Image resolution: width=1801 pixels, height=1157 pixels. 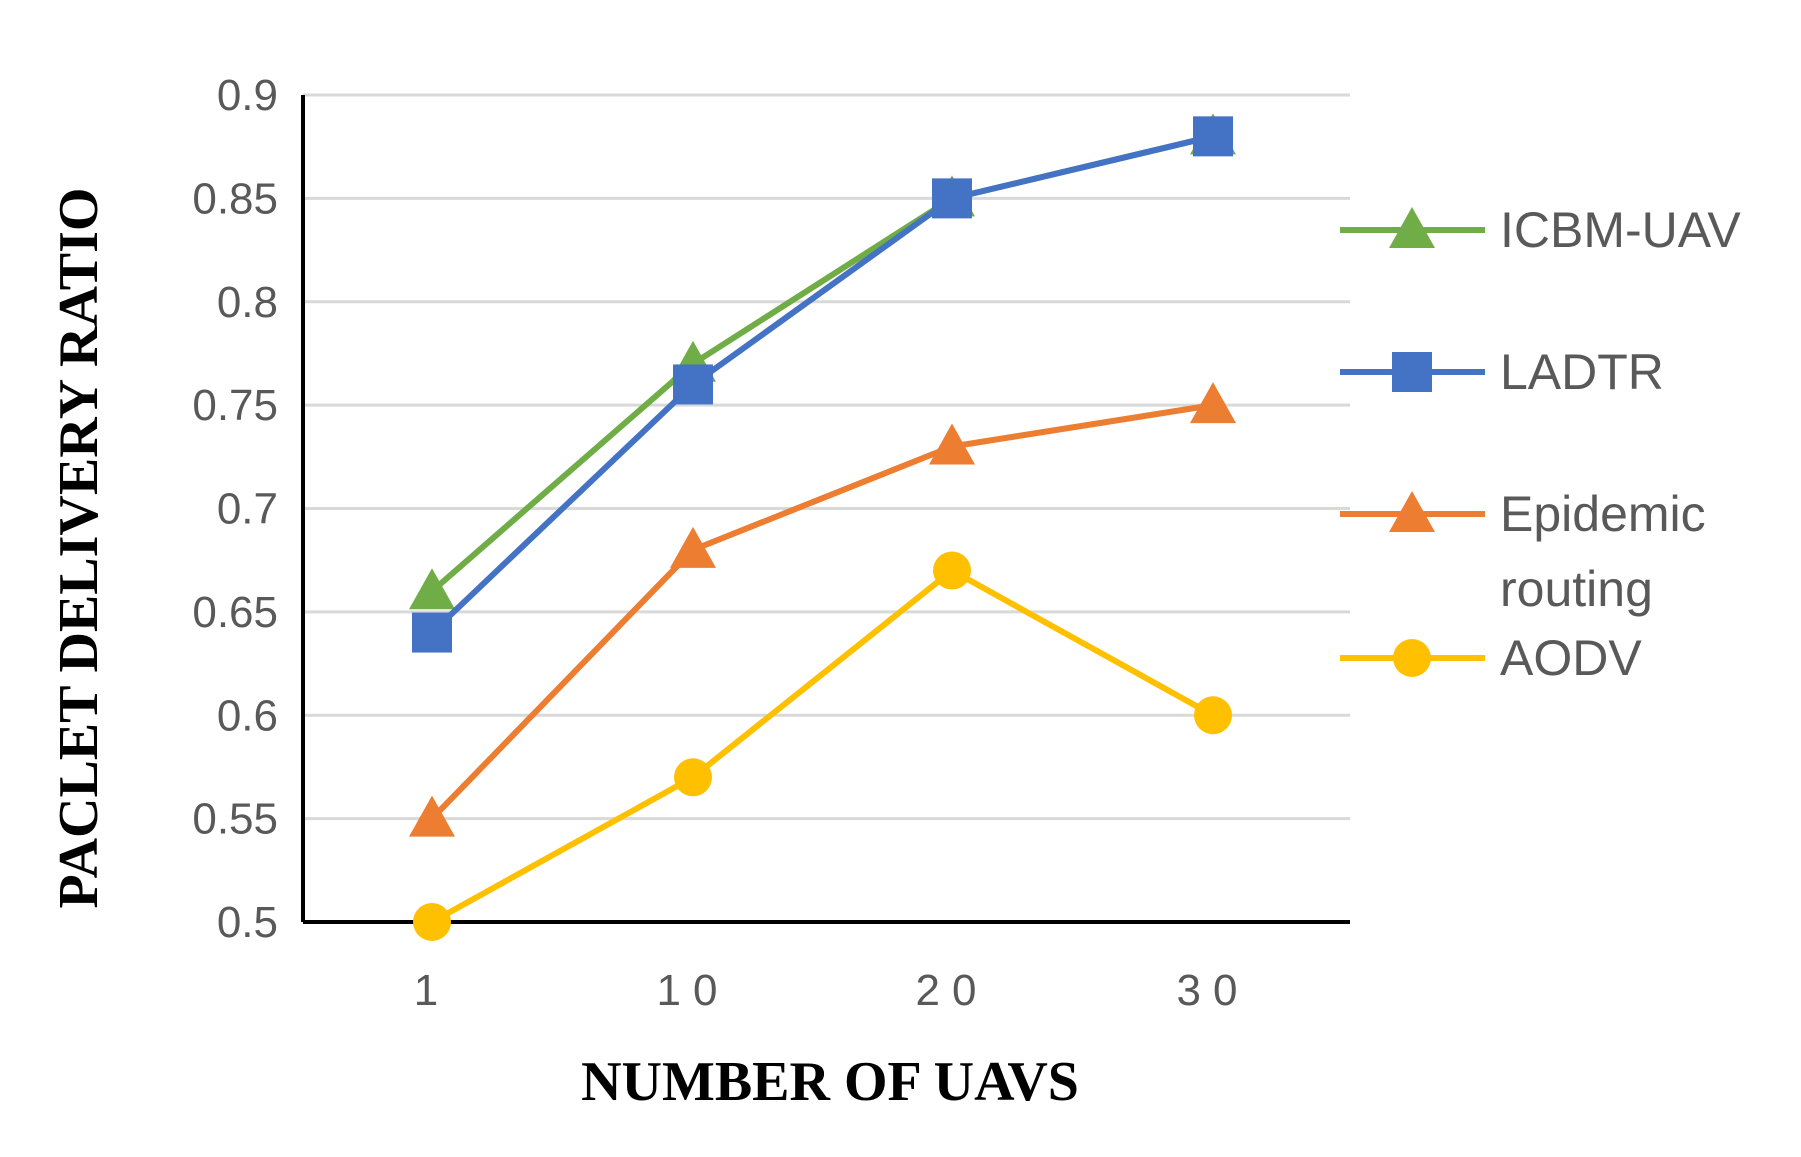 I want to click on x-axis-title: NUMBER OF UAVS, so click(x=830, y=1082).